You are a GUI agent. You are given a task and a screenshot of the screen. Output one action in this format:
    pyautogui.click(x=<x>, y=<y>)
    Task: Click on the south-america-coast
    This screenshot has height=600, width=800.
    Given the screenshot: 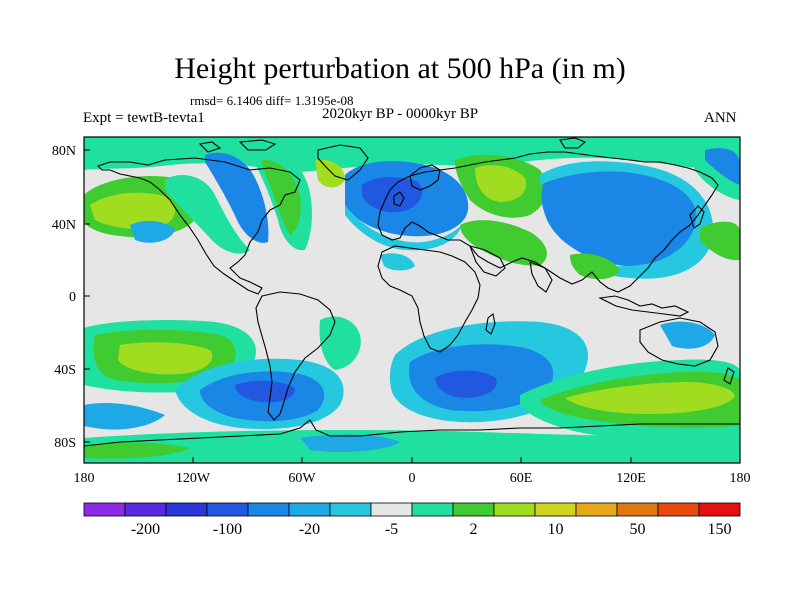 What is the action you would take?
    pyautogui.click(x=295, y=356)
    